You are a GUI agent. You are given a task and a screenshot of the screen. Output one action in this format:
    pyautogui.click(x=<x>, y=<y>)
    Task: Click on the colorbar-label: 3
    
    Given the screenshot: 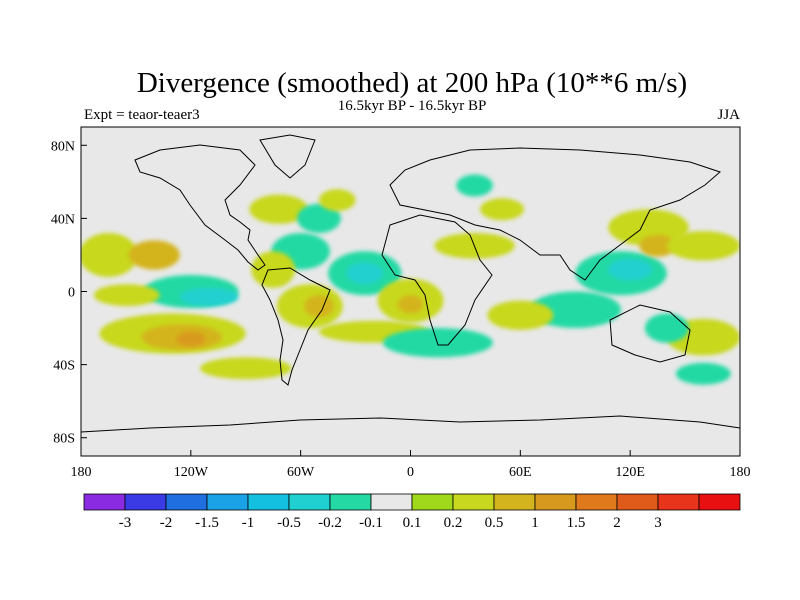 What is the action you would take?
    pyautogui.click(x=658, y=523)
    